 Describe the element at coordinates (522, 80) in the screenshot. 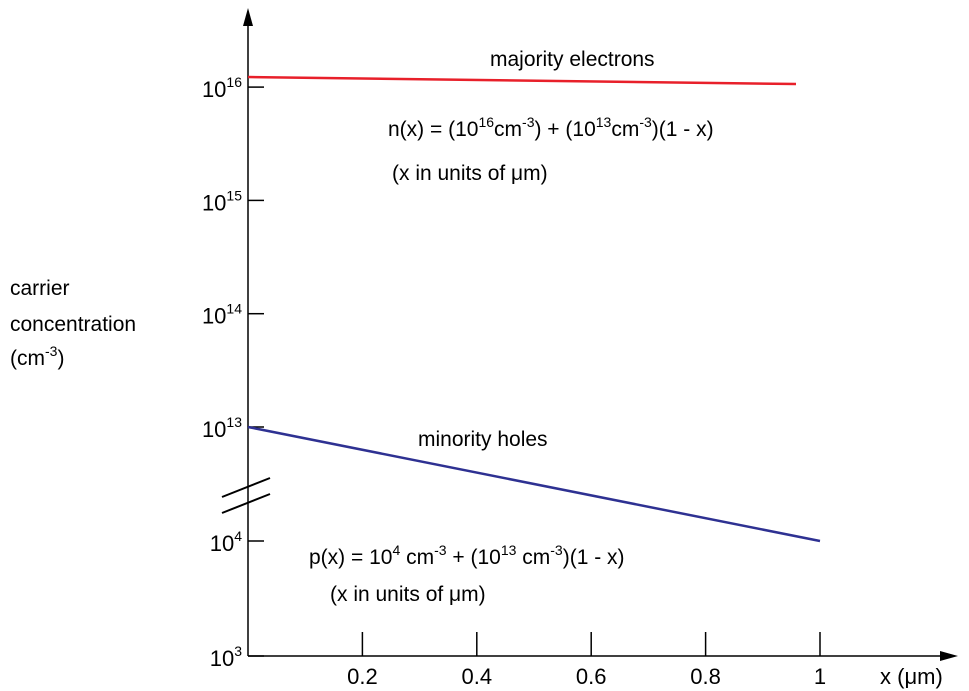

I see `series-line-majority-electrons` at that location.